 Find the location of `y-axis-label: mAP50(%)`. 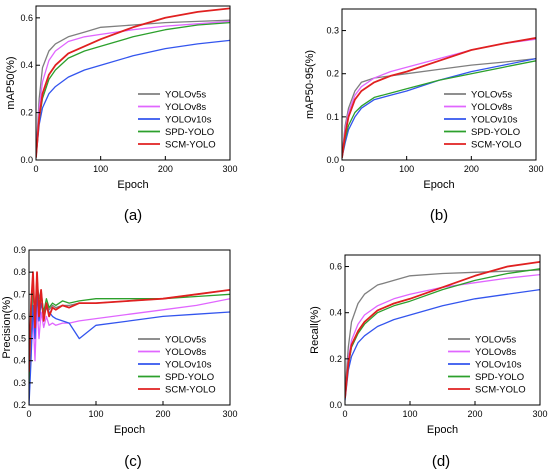

y-axis-label: mAP50(%) is located at coordinates (11, 82).